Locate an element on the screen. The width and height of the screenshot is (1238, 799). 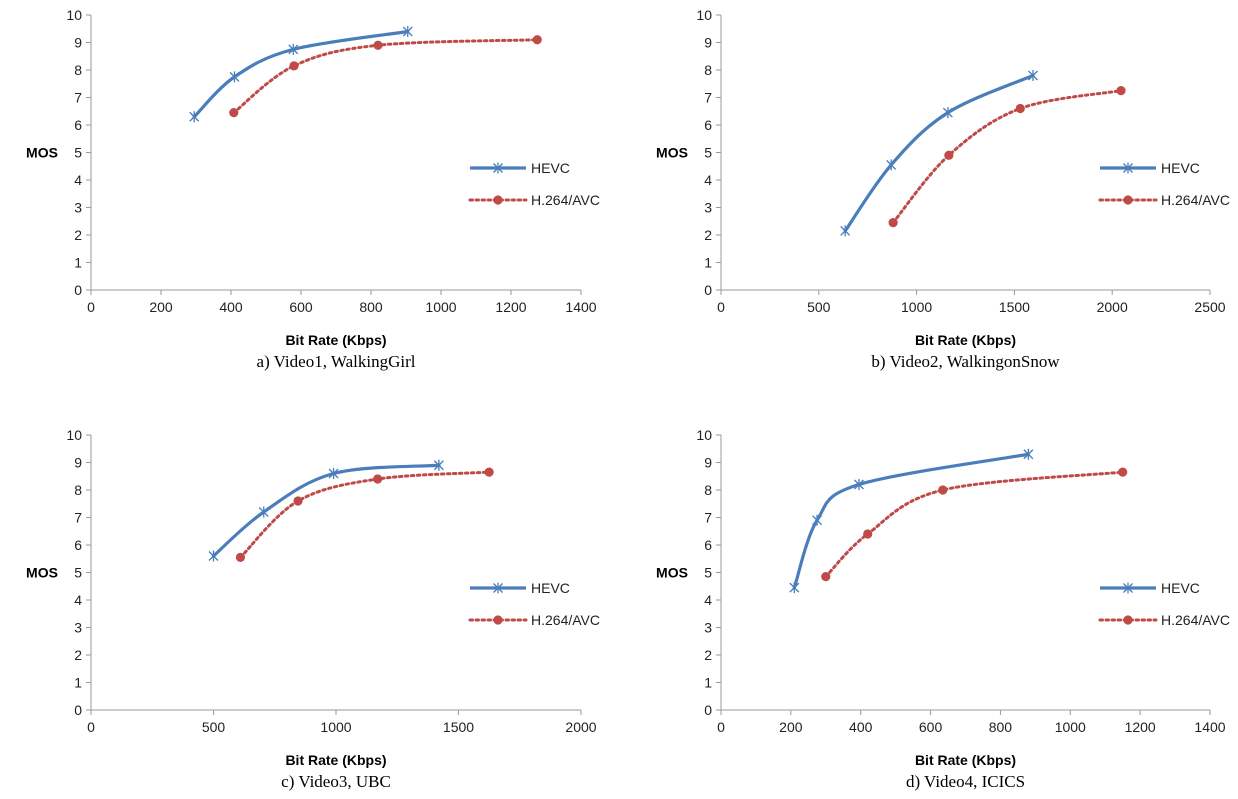
x-tick-label: 1400 is located at coordinates (1209, 727).